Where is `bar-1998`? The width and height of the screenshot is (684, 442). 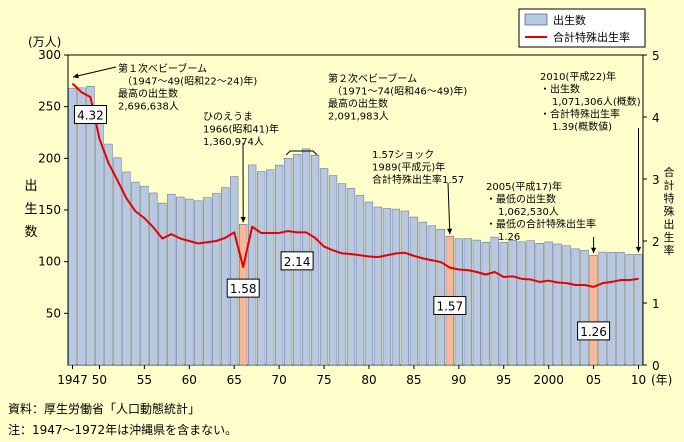 bar-1998 is located at coordinates (530, 303).